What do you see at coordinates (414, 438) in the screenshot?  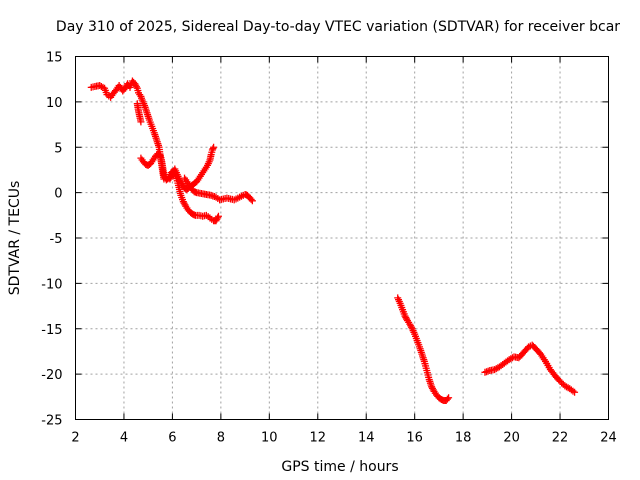 I see `x-tick-label: 16` at bounding box center [414, 438].